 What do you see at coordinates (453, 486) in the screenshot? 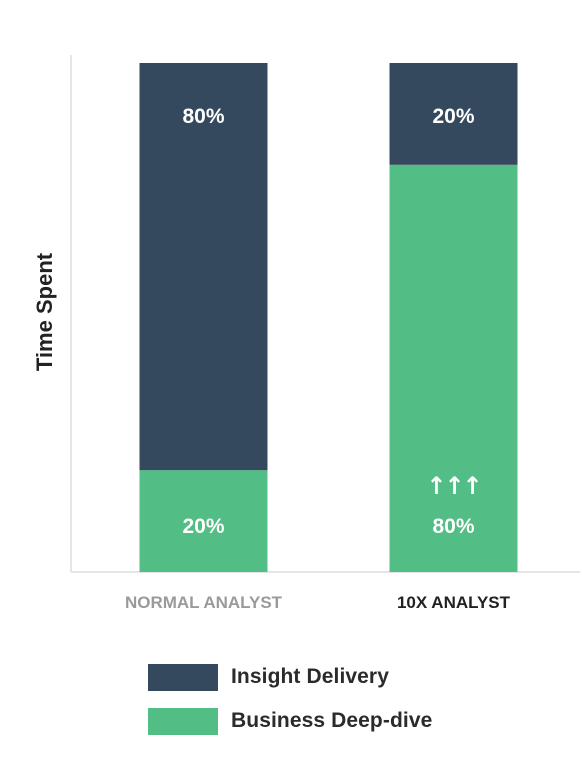
I see `up-arrows-annotation: ↑↑↑` at bounding box center [453, 486].